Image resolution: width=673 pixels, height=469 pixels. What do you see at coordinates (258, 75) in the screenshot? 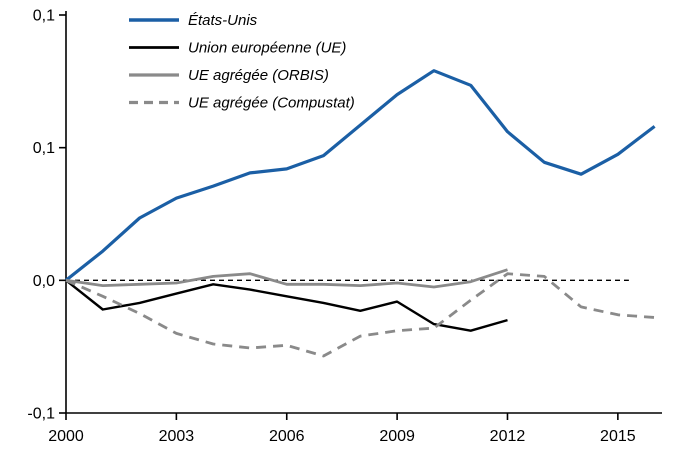
I see `legend-label-3: UE agrégée (ORBIS)` at bounding box center [258, 75].